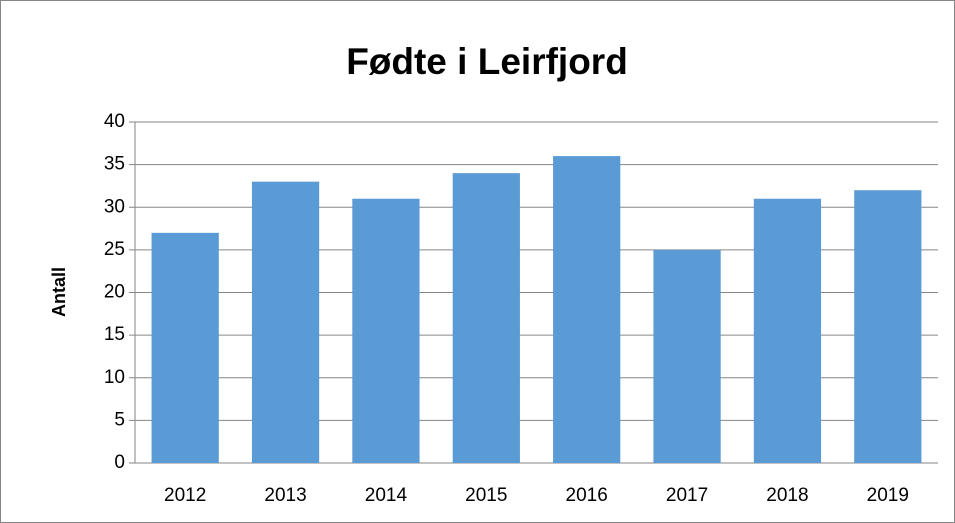 The height and width of the screenshot is (523, 955). What do you see at coordinates (114, 377) in the screenshot?
I see `y-tick-label: 10` at bounding box center [114, 377].